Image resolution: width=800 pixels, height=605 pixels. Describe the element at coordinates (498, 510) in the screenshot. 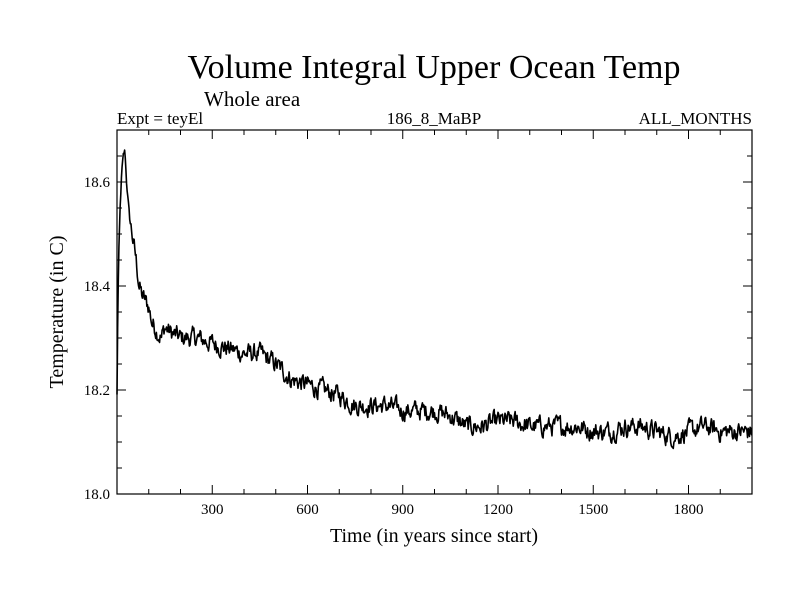

I see `x-tick-label: 1200` at that location.